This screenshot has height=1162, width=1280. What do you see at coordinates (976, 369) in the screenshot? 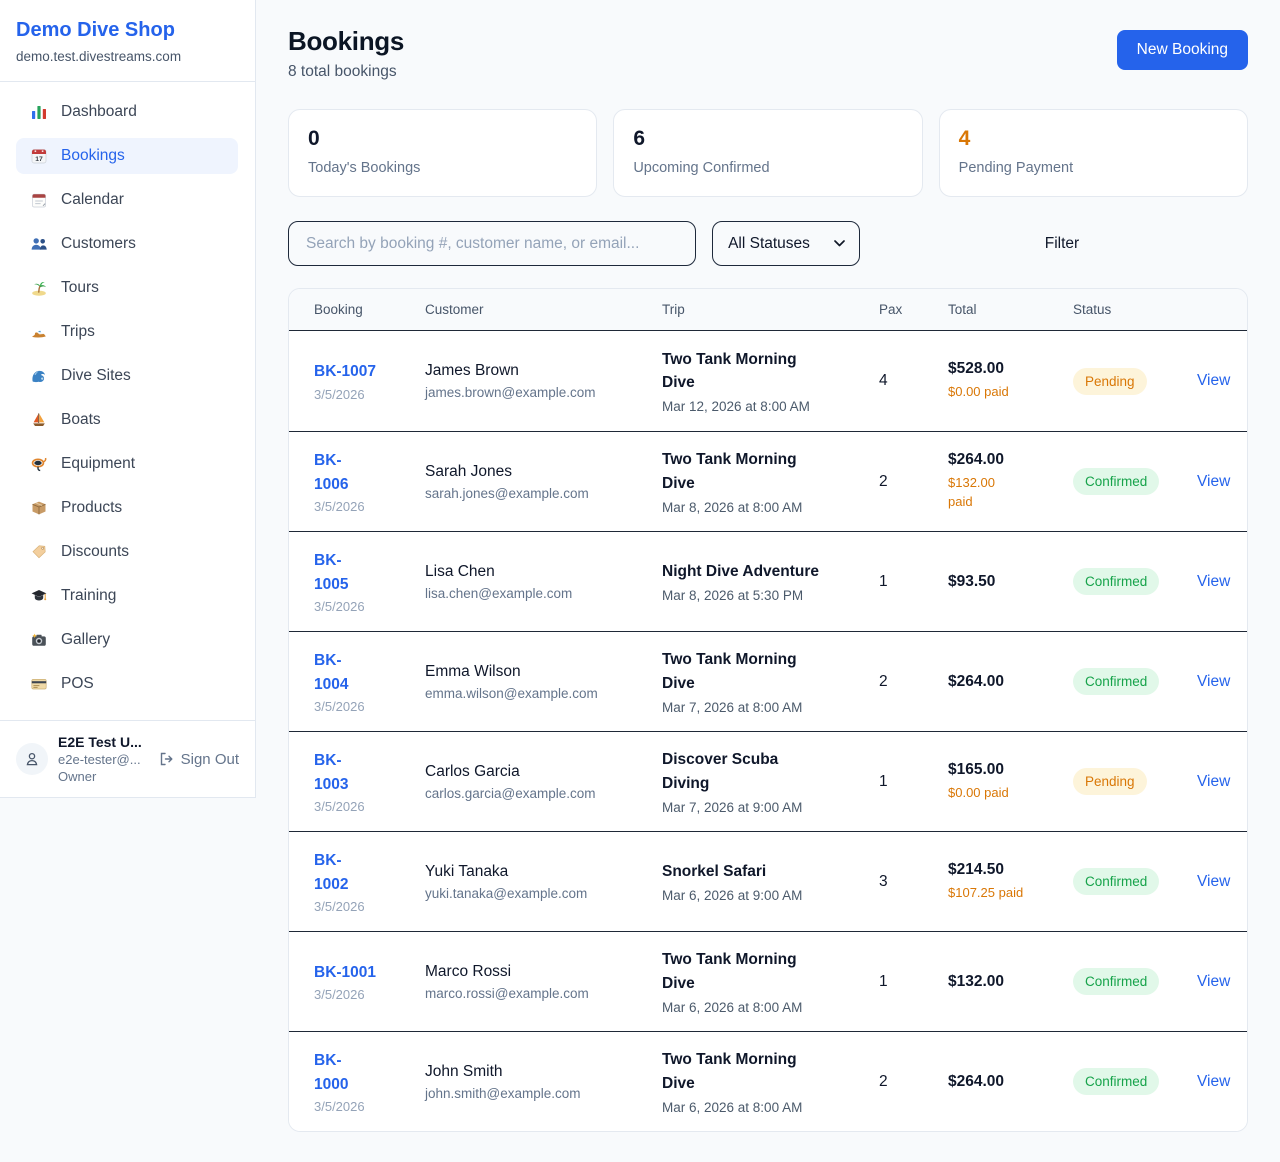
I see `total-amount: $528.00` at bounding box center [976, 369].